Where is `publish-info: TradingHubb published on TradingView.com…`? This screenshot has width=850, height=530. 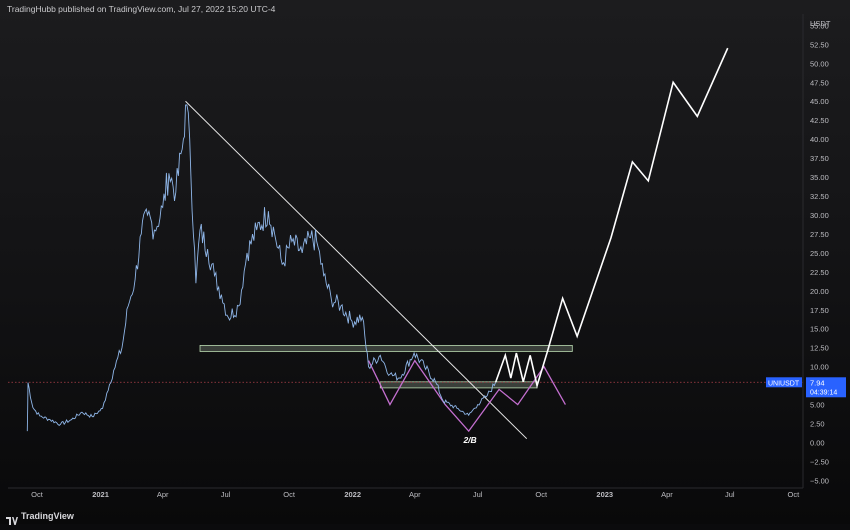
publish-info: TradingHubb published on TradingView.com… is located at coordinates (141, 9).